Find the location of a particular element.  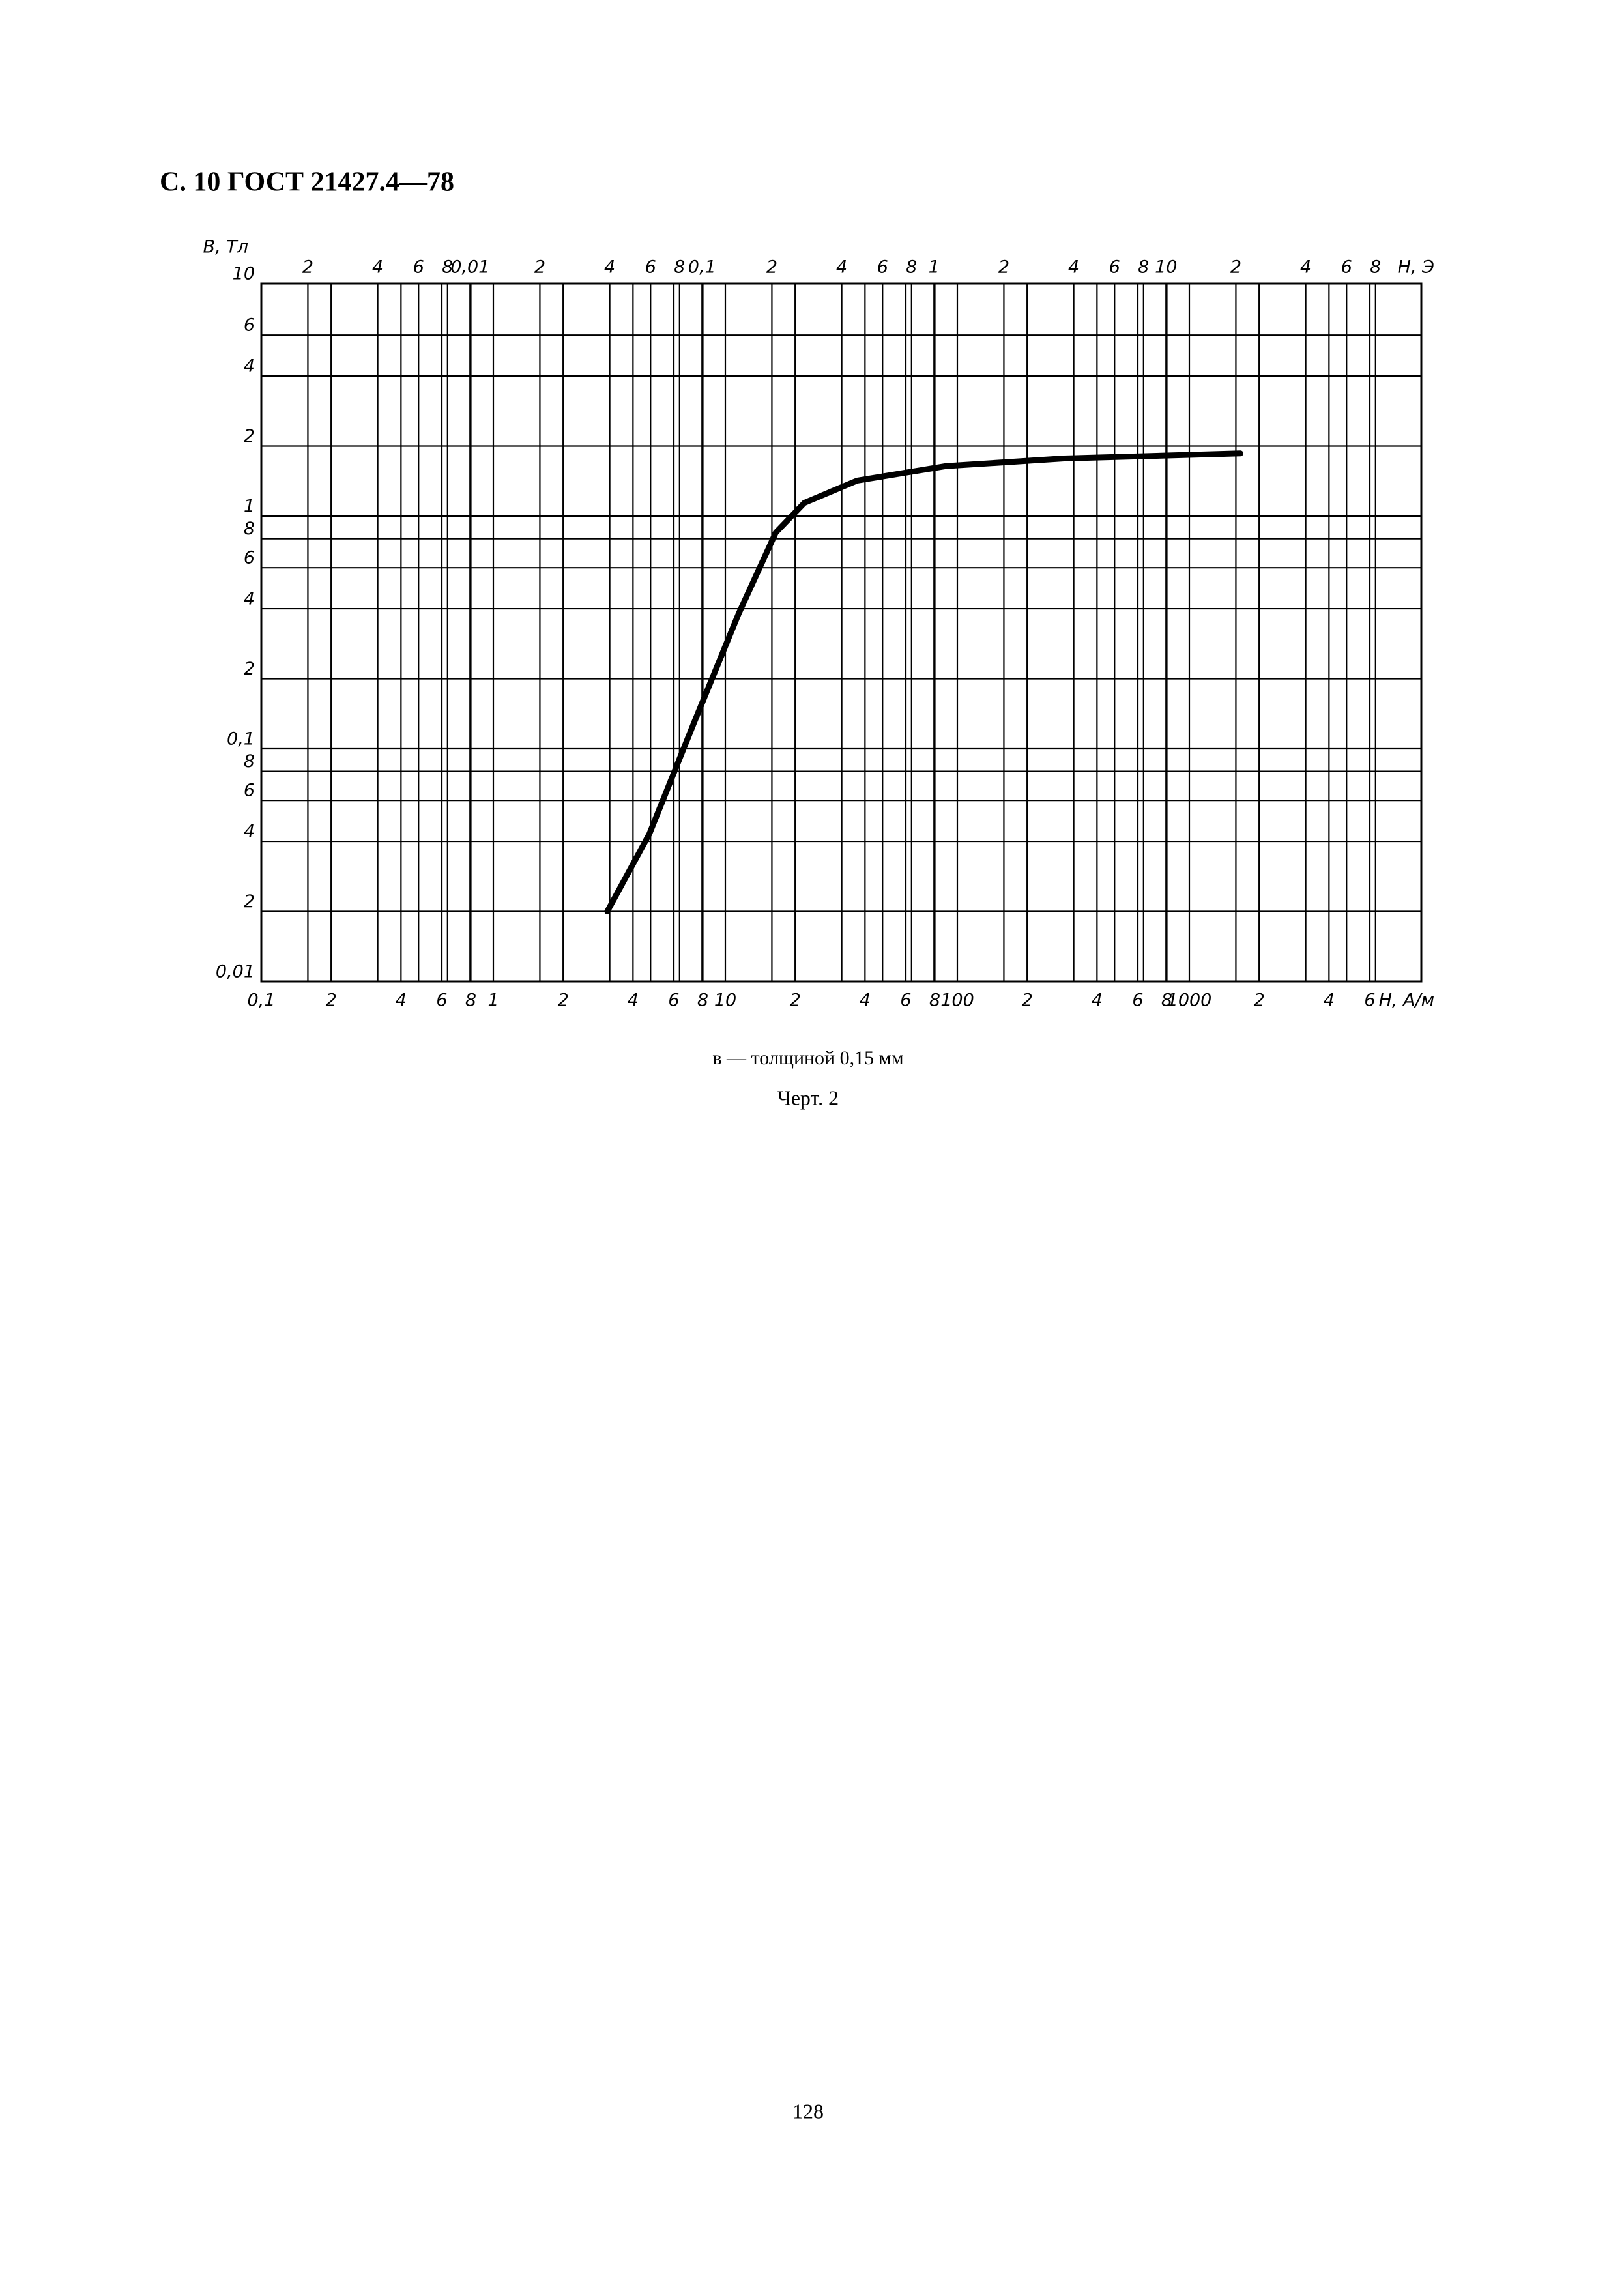

x-tick-label: 100 is located at coordinates (957, 1001).